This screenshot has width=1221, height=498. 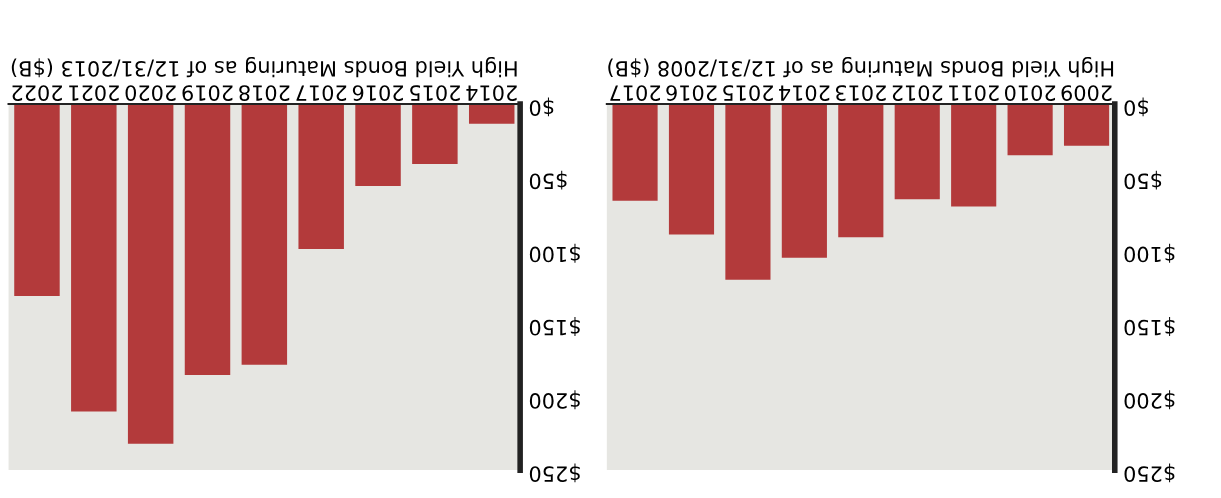 What do you see at coordinates (974, 93) in the screenshot?
I see `x-tick-label: 2011` at bounding box center [974, 93].